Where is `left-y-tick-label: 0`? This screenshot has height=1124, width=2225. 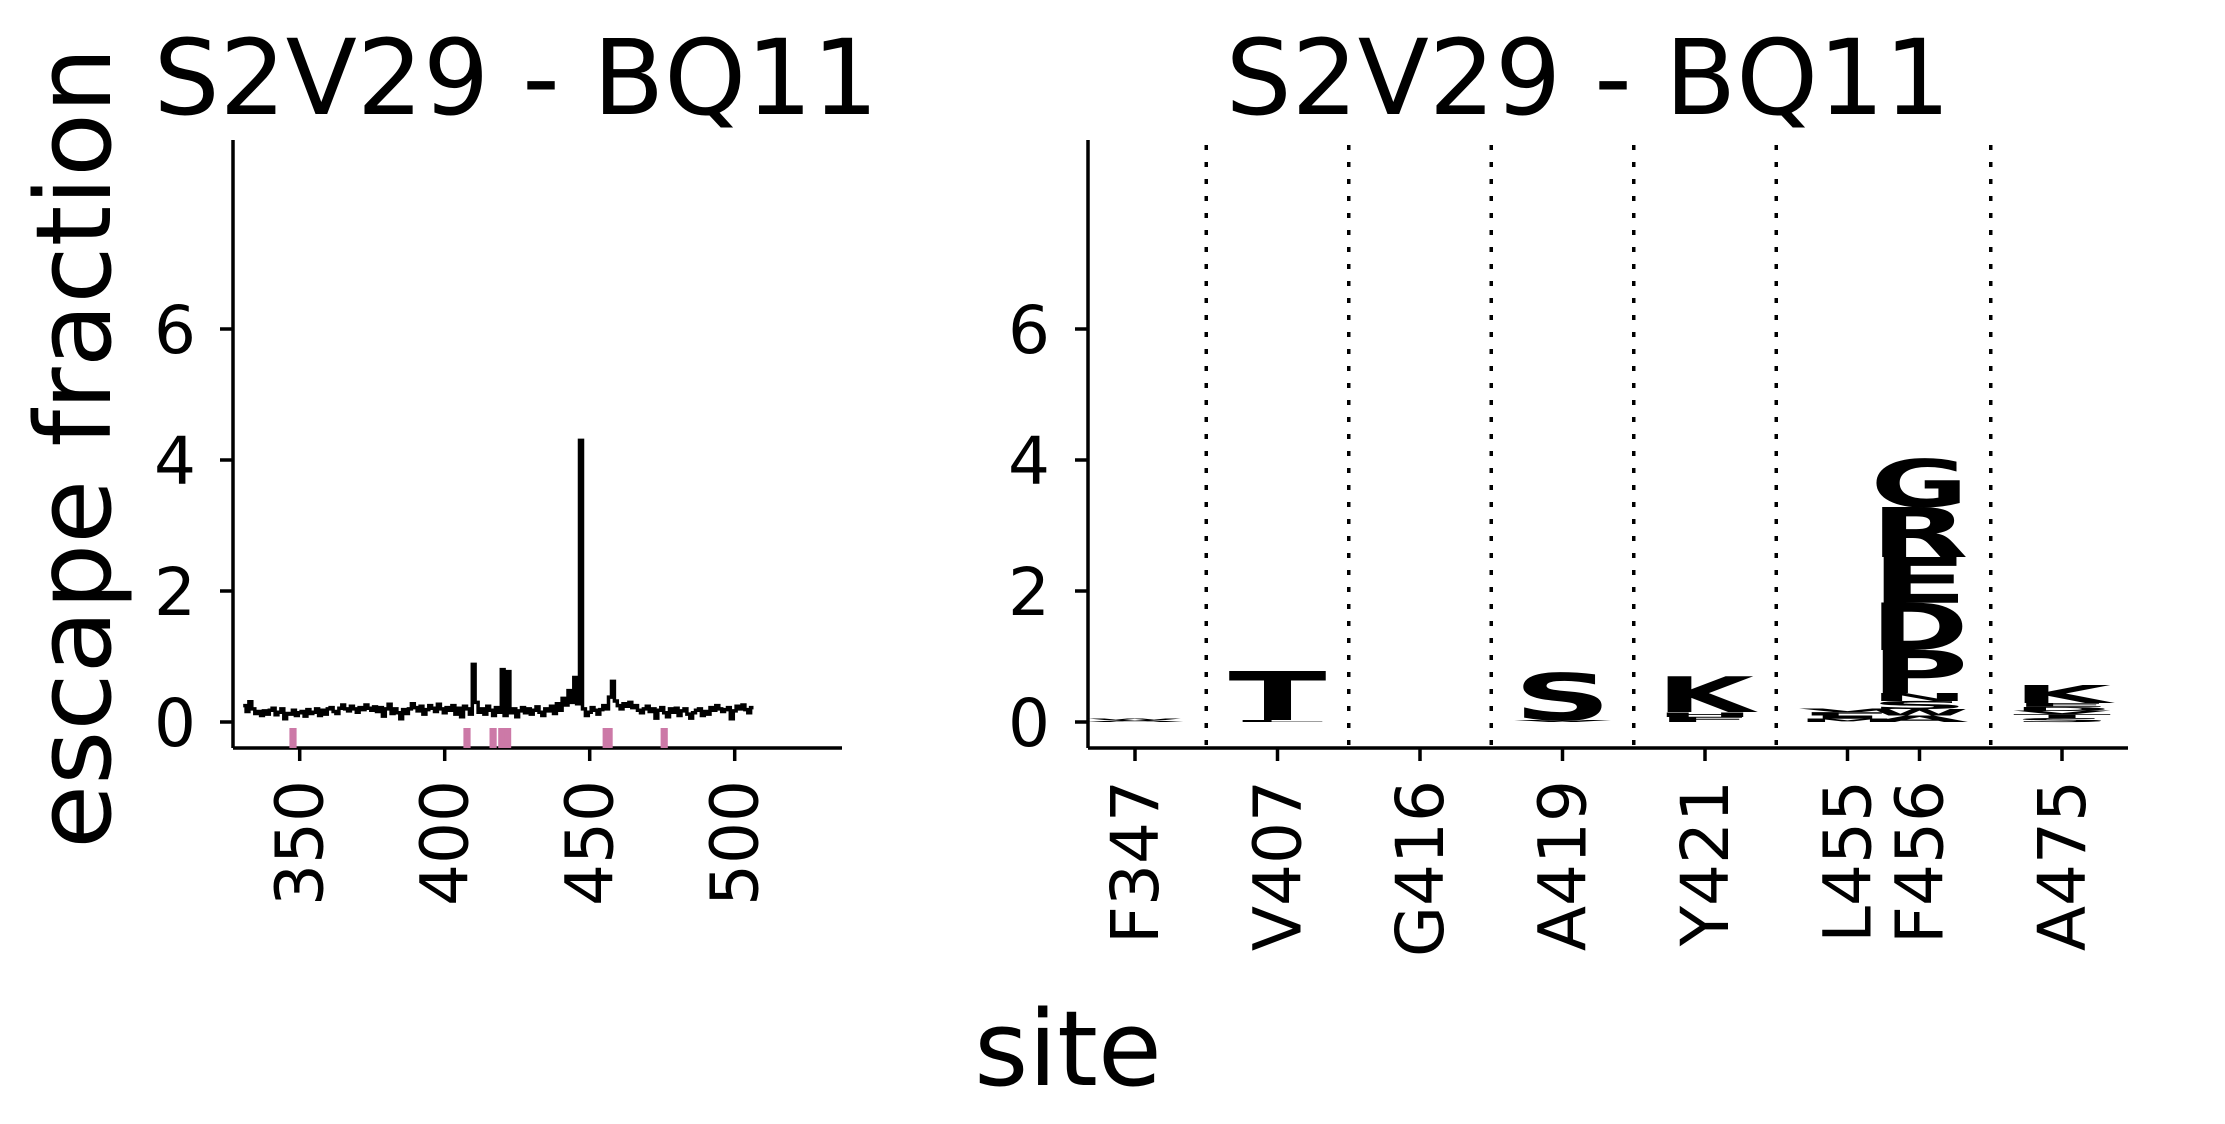 left-y-tick-label: 0 is located at coordinates (175, 723).